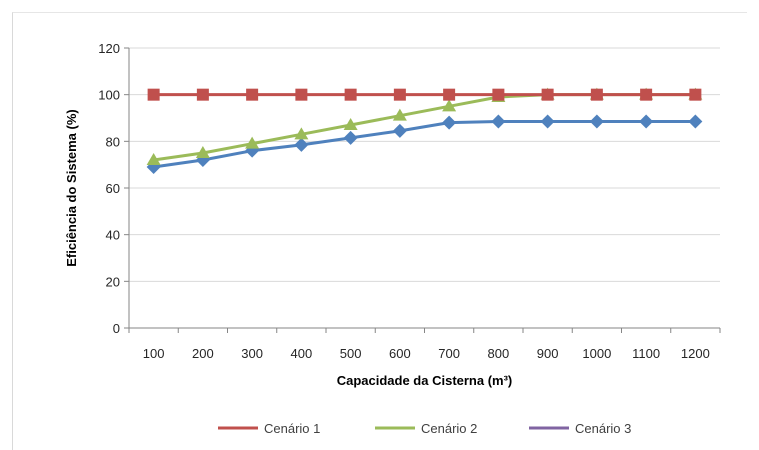 The height and width of the screenshot is (450, 759). Describe the element at coordinates (109, 48) in the screenshot. I see `y-tick-label: 120` at that location.